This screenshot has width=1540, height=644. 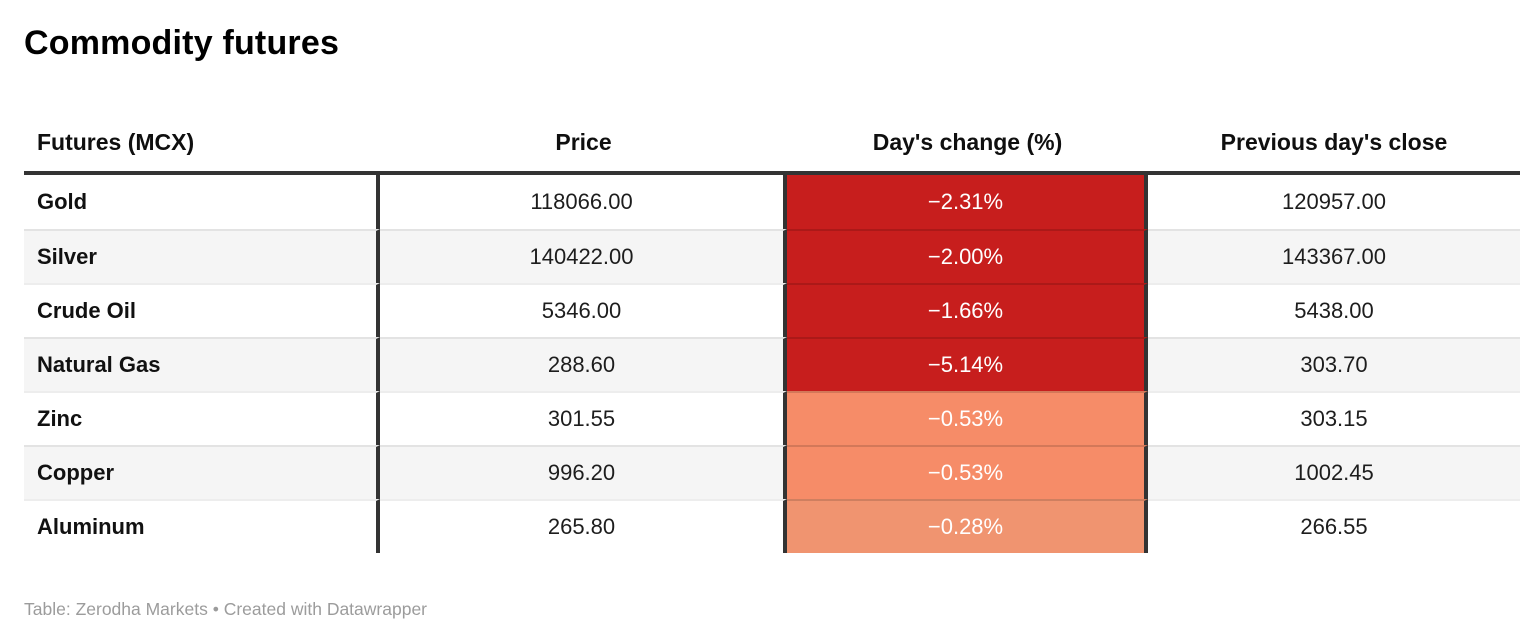 I want to click on futures-name-cell: Crude Oil, so click(x=202, y=310).